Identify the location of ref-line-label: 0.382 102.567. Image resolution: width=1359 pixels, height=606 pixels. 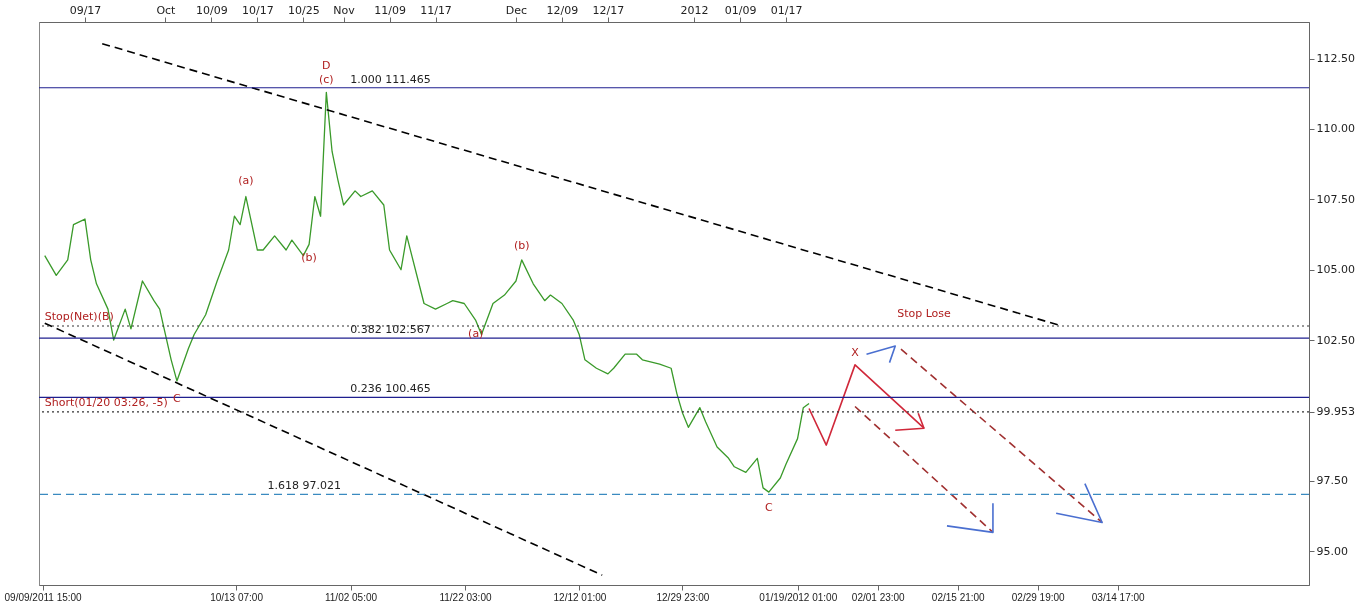
(390, 330).